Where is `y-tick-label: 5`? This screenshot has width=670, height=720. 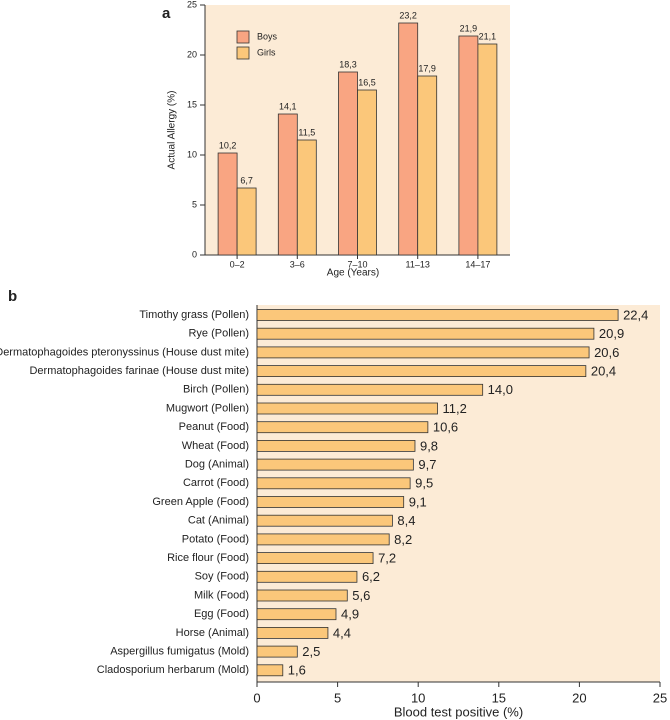 y-tick-label: 5 is located at coordinates (194, 204).